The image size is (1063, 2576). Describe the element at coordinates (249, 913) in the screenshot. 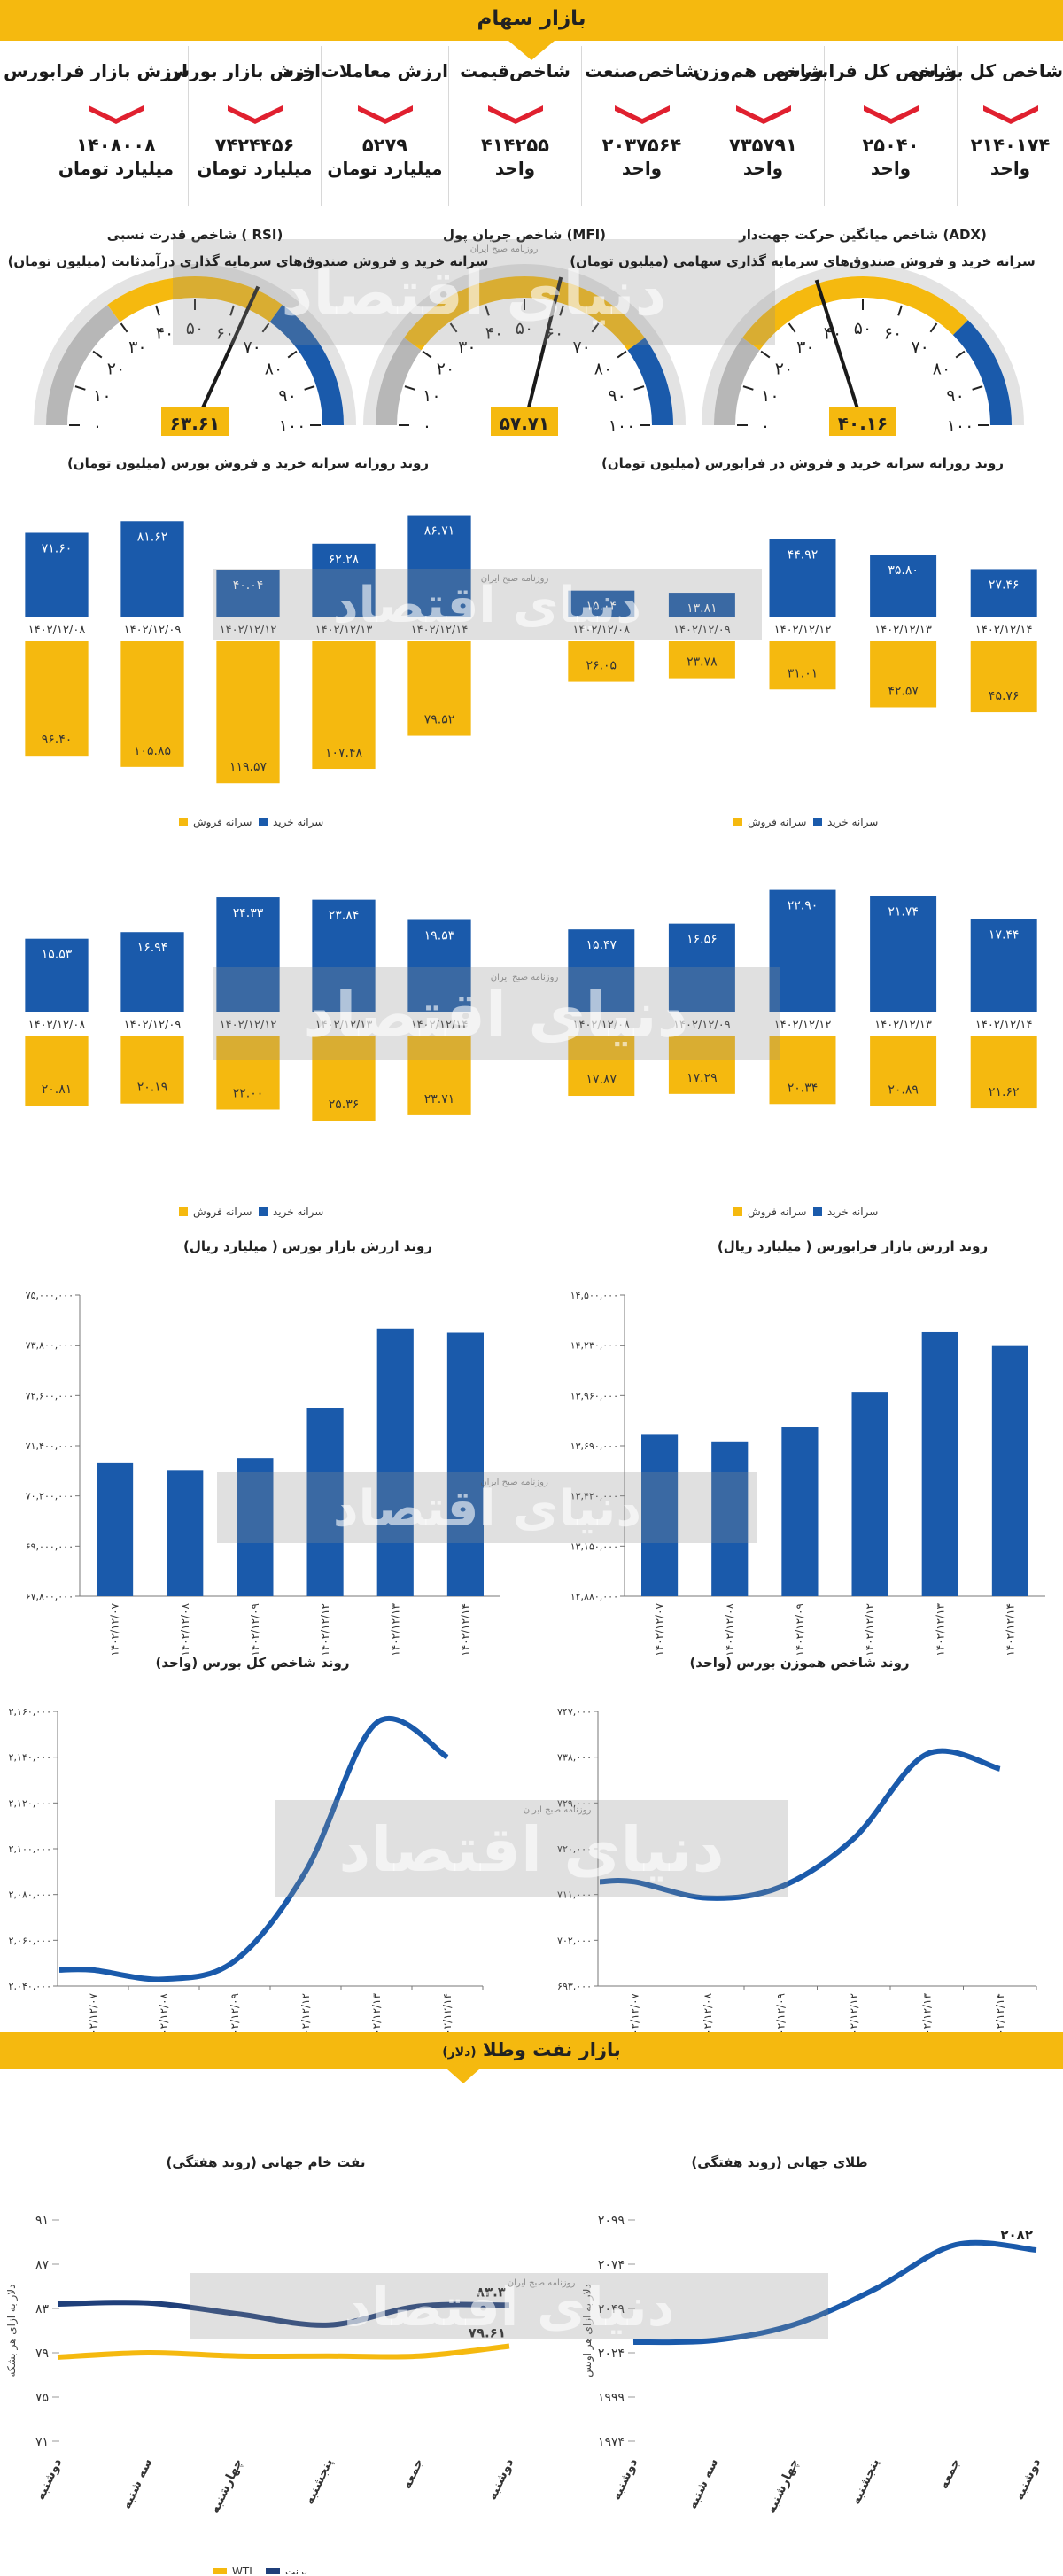

I see `bar-buy-label: ۲۴.۳۳` at that location.